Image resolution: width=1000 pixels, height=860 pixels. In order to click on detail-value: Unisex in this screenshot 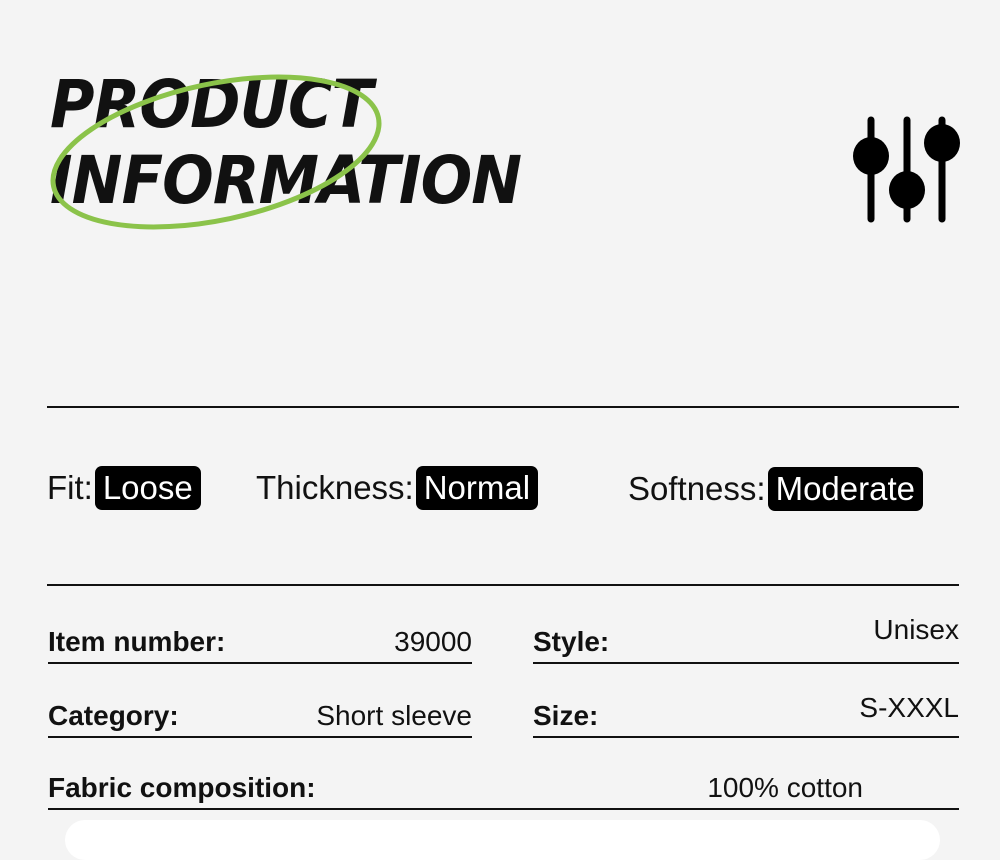, I will do `click(916, 629)`.